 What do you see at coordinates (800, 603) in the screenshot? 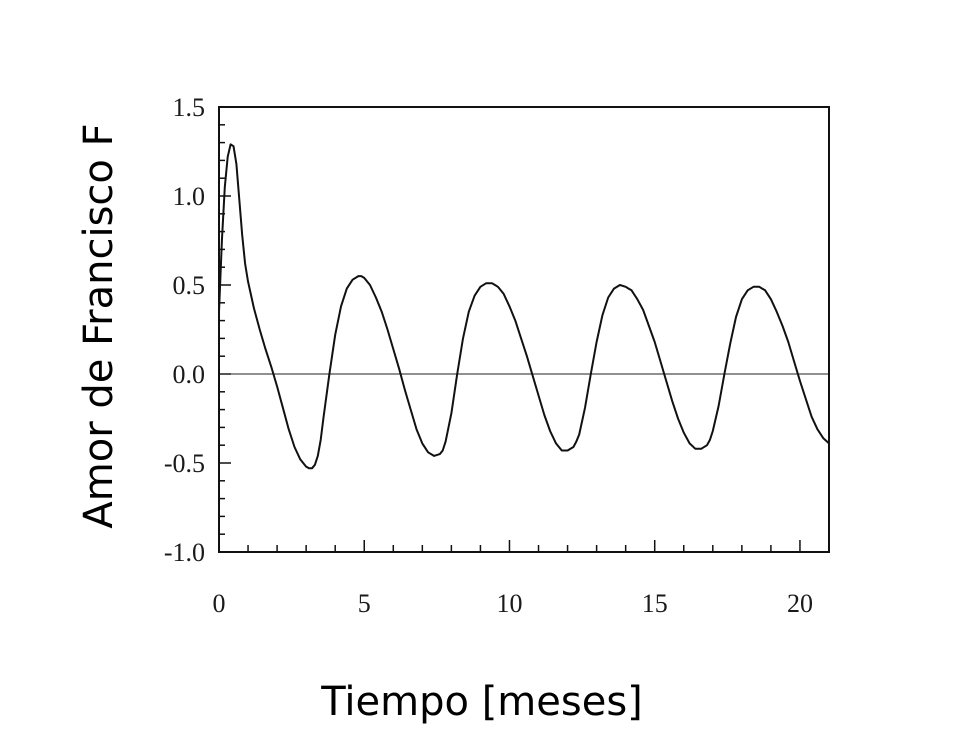
I see `x-tick-label: 20` at bounding box center [800, 603].